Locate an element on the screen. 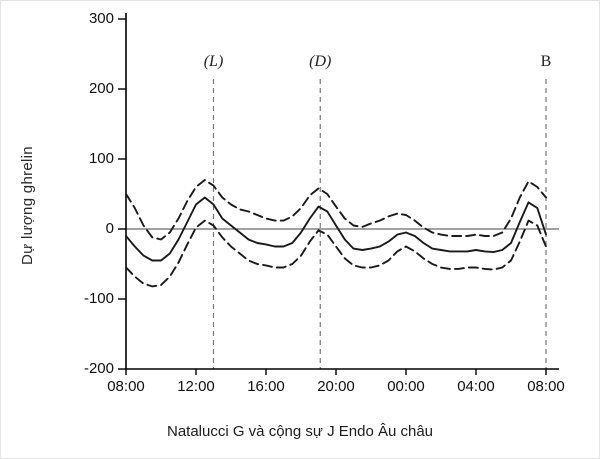  y-axis-label: Dự lượng ghrelin is located at coordinates (27, 206).